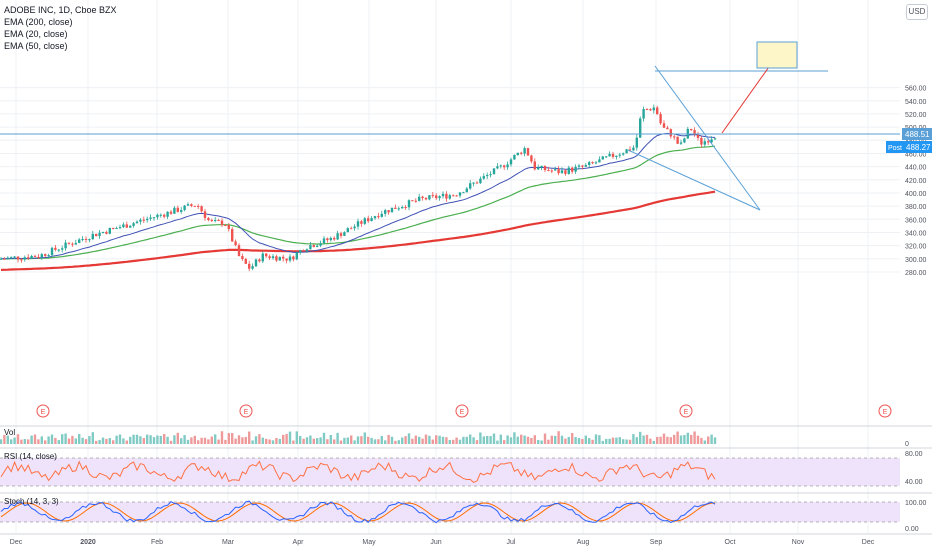 The width and height of the screenshot is (932, 555). What do you see at coordinates (60, 10) in the screenshot?
I see `symbol-title: ADOBE INC, 1D, Cboe BZX` at bounding box center [60, 10].